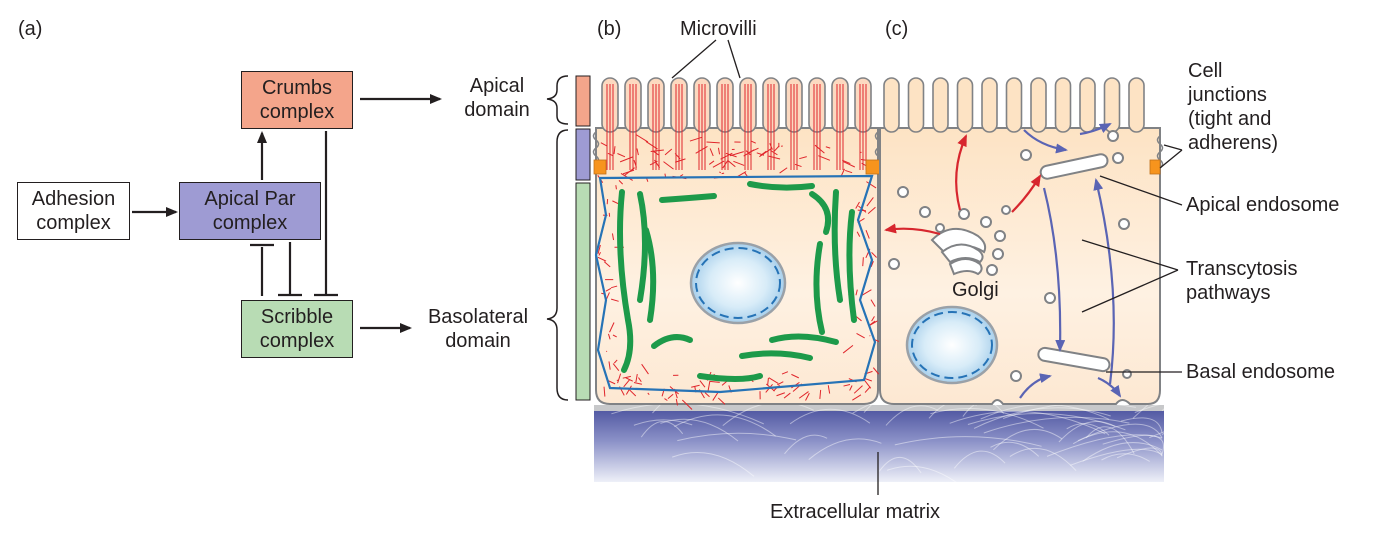 The width and height of the screenshot is (1376, 540). What do you see at coordinates (73, 223) in the screenshot?
I see `adhesion-complex-line2: complex` at bounding box center [73, 223].